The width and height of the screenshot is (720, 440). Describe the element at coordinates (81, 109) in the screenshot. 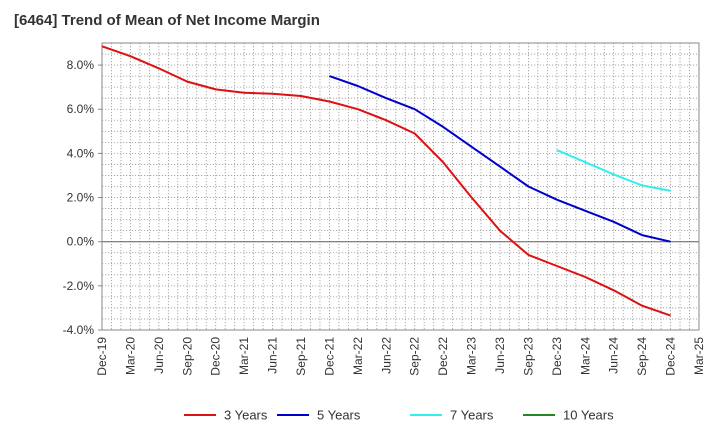

I see `y-tick-label: 6.0%` at that location.